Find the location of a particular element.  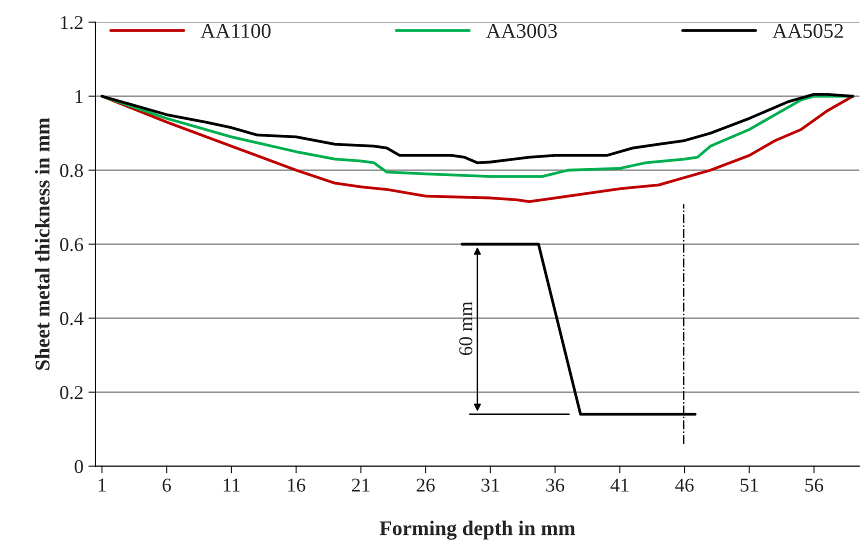

x-tick-label: 56 is located at coordinates (814, 485).